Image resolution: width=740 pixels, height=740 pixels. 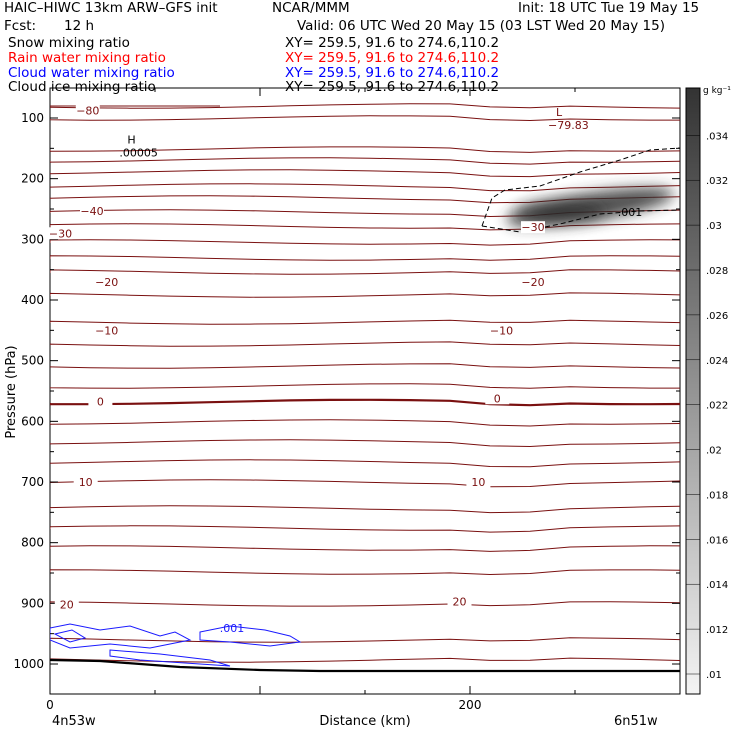 What do you see at coordinates (74, 721) in the screenshot?
I see `x-start-location: 4n53w` at bounding box center [74, 721].